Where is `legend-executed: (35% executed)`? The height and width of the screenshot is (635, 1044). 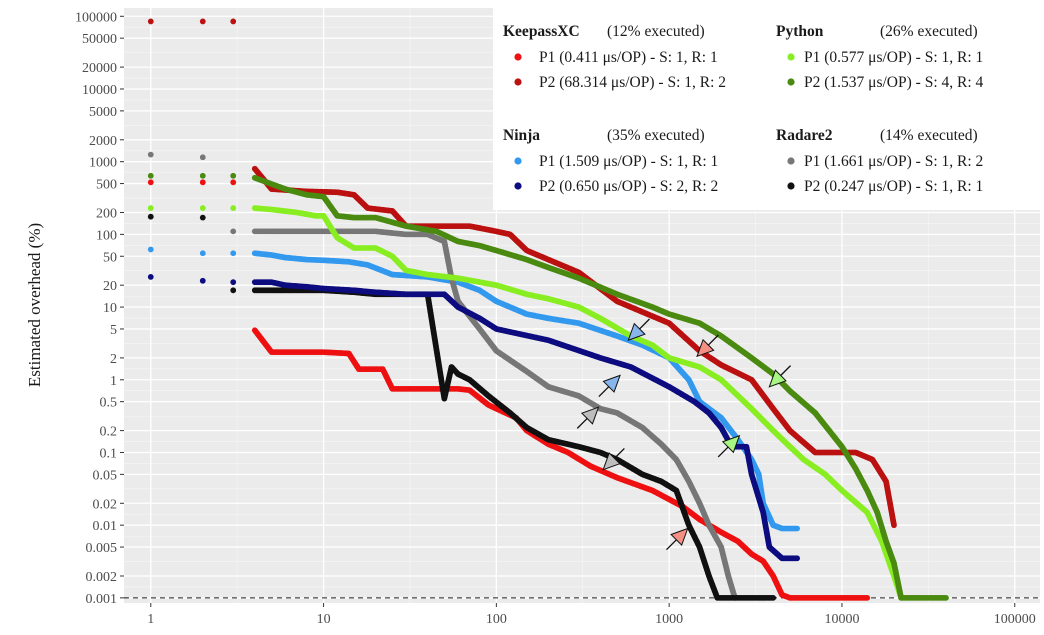
legend-executed: (35% executed) is located at coordinates (656, 135).